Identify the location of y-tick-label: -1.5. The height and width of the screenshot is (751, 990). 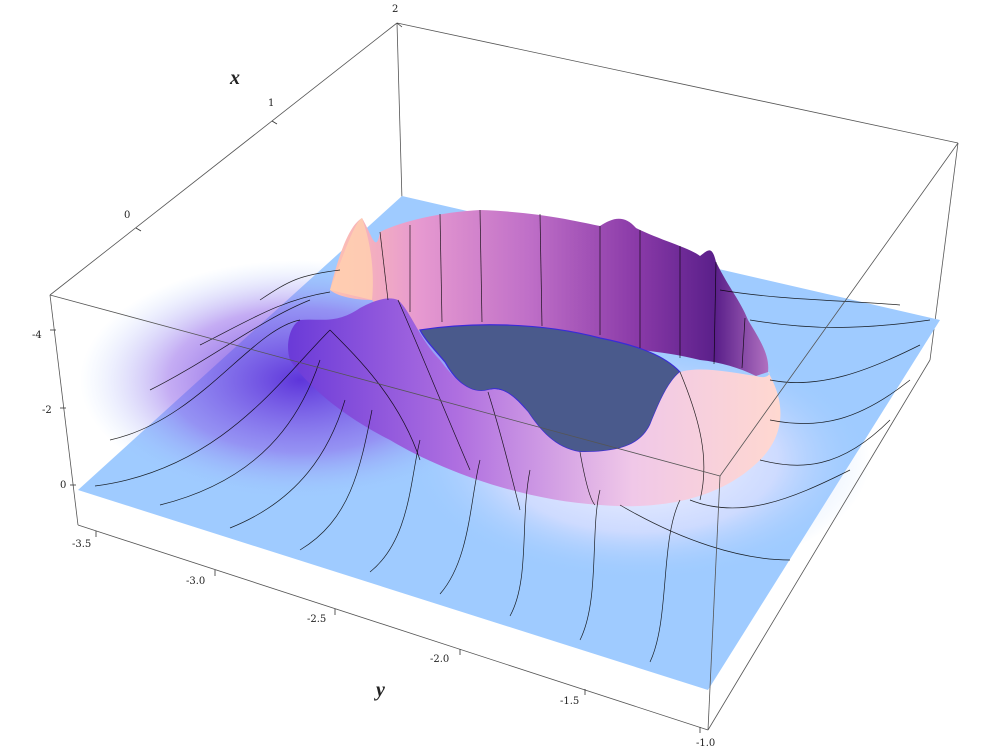
(569, 701).